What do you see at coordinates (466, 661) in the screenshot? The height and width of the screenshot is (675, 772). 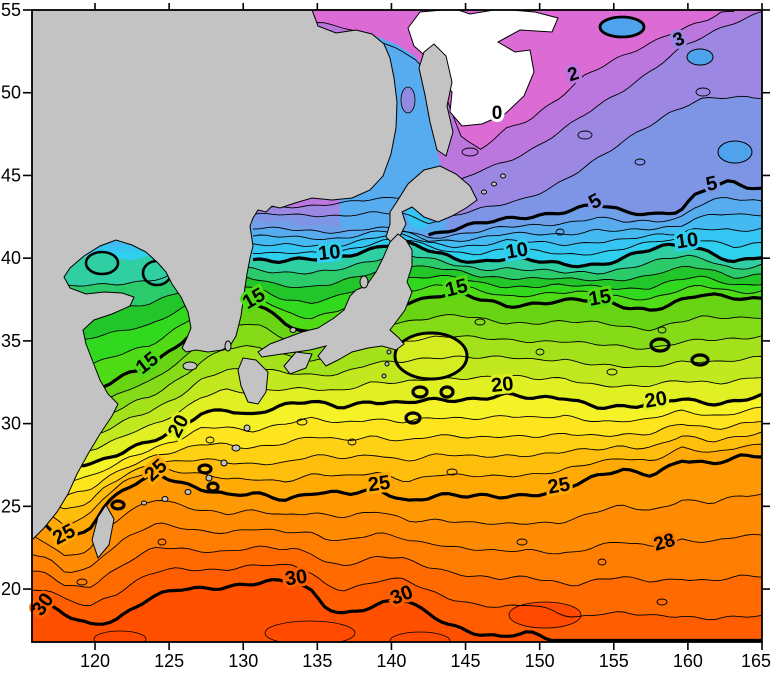 I see `x-tick-label: 145` at bounding box center [466, 661].